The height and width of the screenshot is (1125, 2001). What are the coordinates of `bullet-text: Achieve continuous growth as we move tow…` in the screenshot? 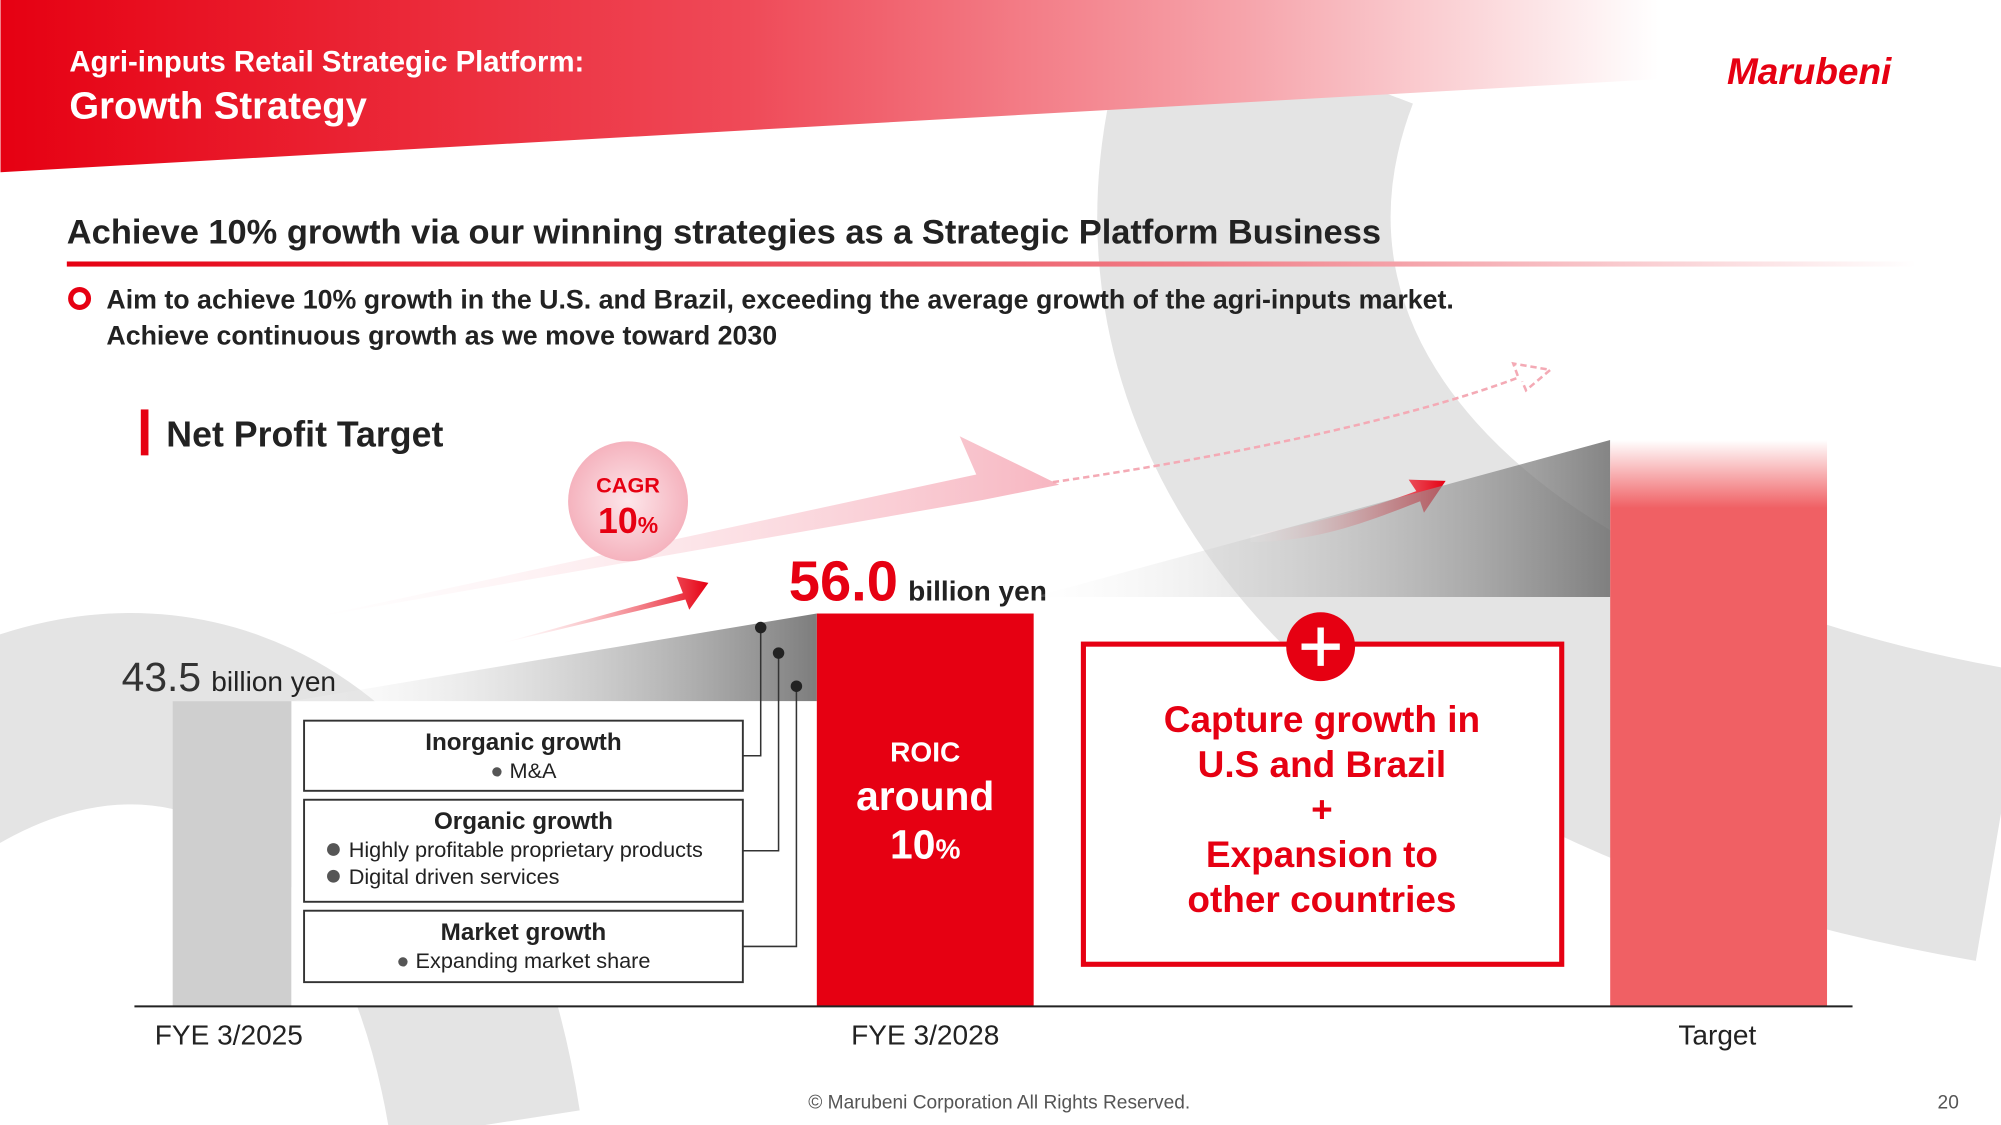 It's located at (441, 335).